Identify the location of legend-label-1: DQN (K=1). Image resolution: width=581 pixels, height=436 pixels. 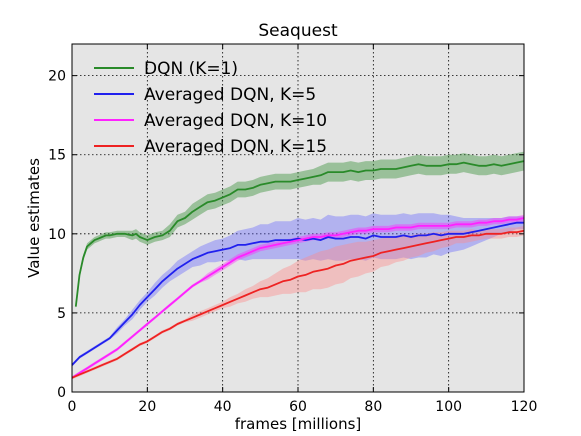
(191, 69).